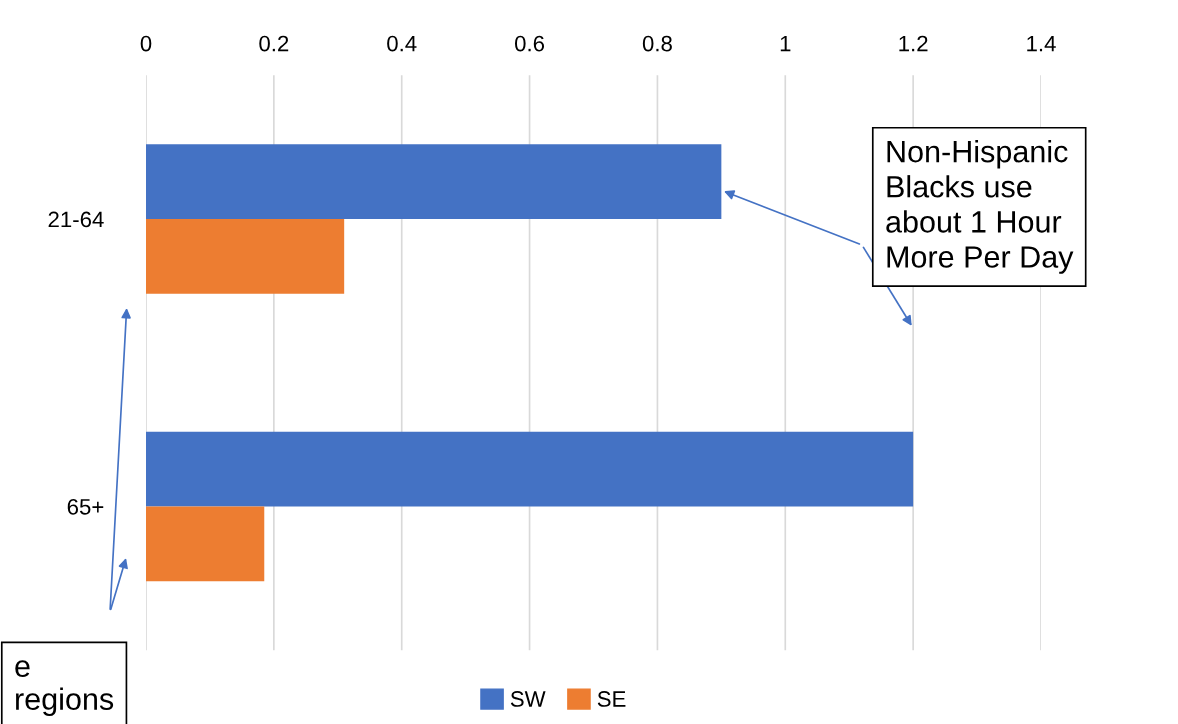 Image resolution: width=1178 pixels, height=724 pixels. What do you see at coordinates (913, 43) in the screenshot?
I see `x-tick-label: 1.2` at bounding box center [913, 43].